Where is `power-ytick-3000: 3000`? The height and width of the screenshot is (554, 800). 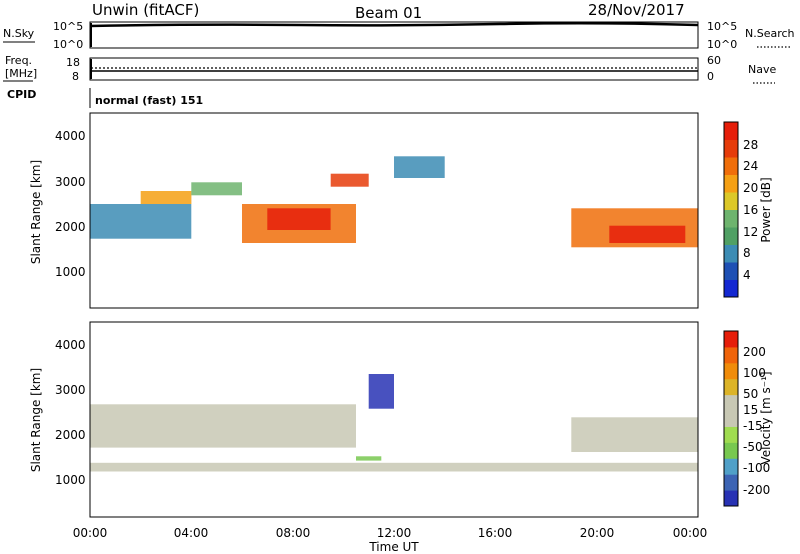
power-ytick-3000: 3000 is located at coordinates (70, 182).